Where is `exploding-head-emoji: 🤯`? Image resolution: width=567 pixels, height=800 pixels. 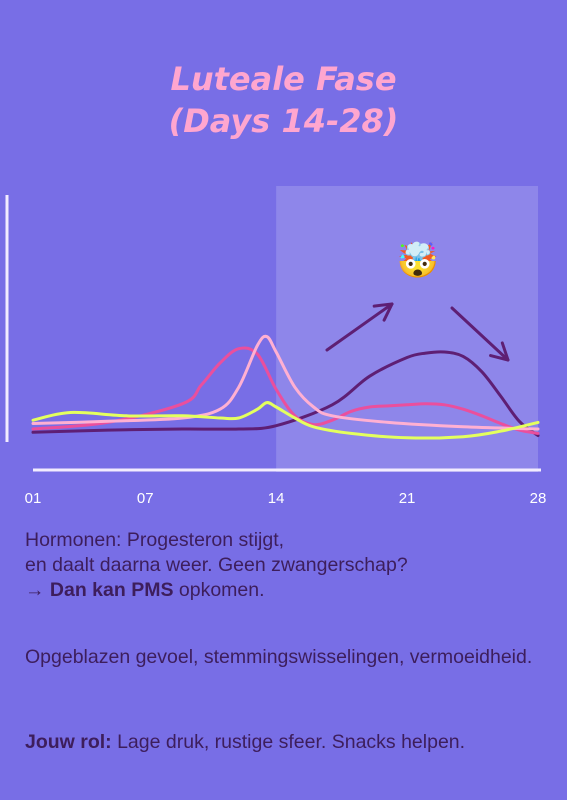 exploding-head-emoji: 🤯 is located at coordinates (418, 260).